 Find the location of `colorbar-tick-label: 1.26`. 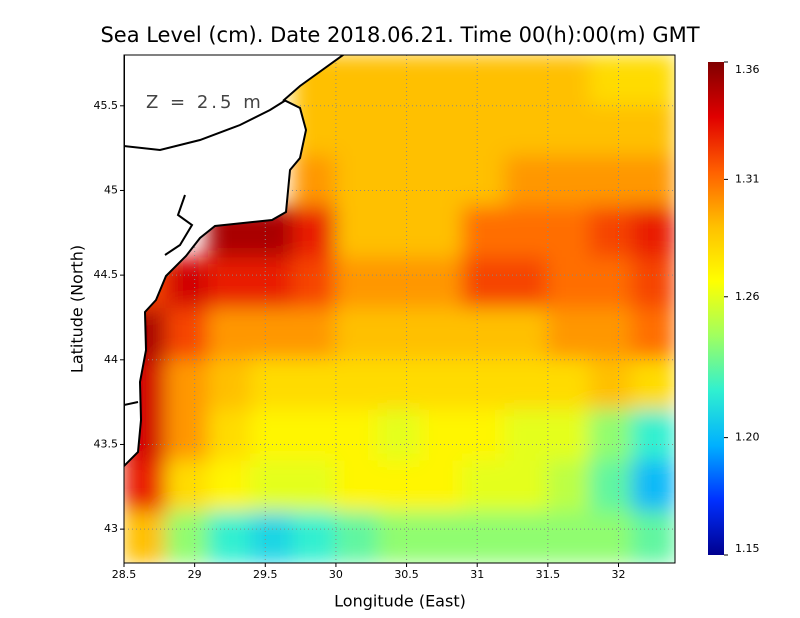

colorbar-tick-label: 1.26 is located at coordinates (747, 296).